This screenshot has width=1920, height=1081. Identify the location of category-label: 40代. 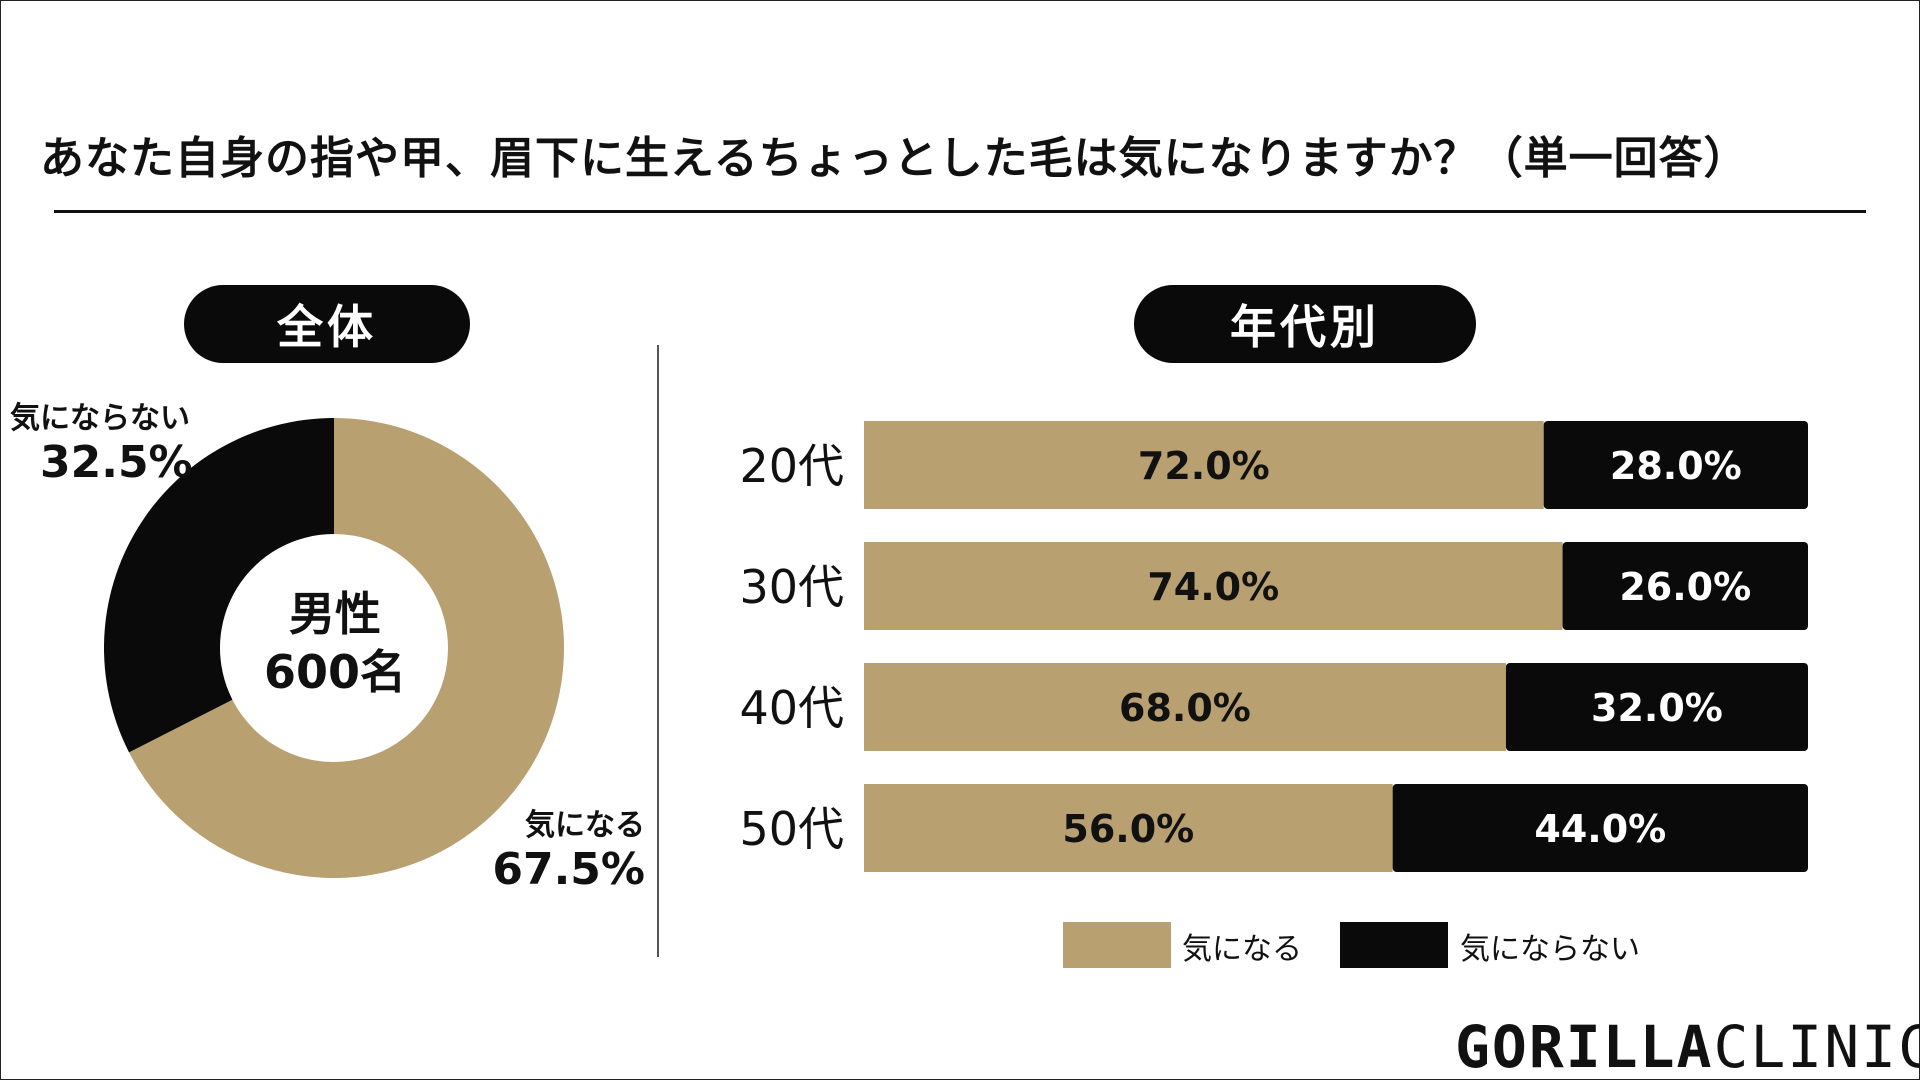
(791, 708).